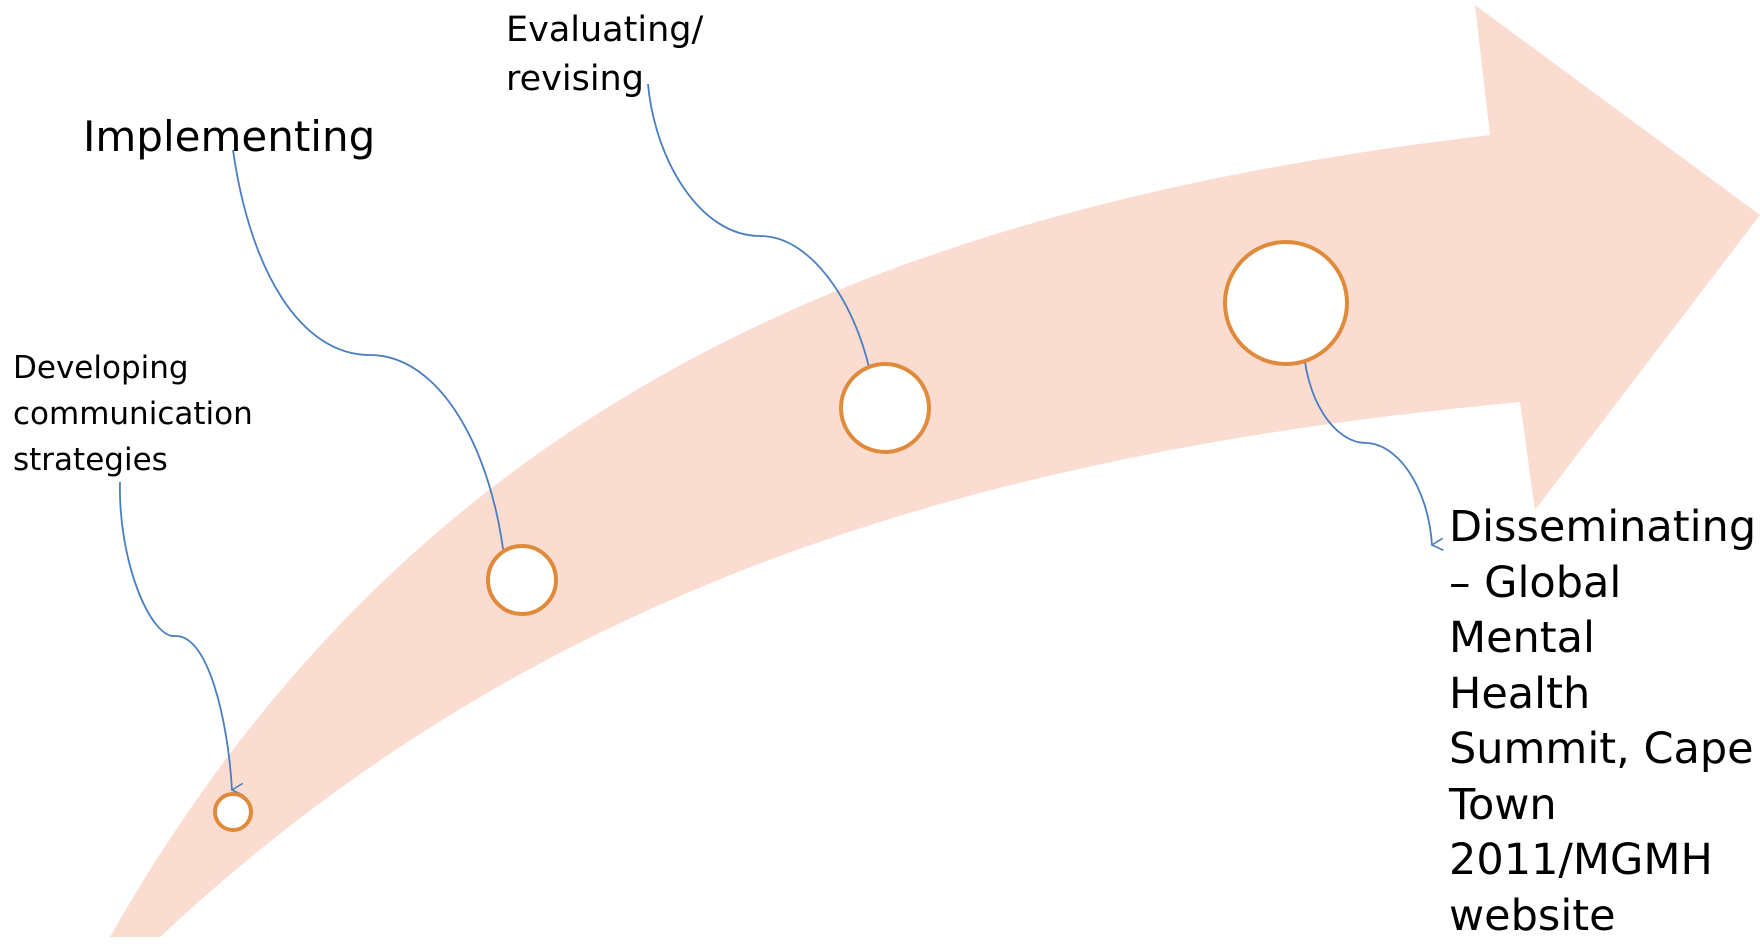 Image resolution: width=1760 pixels, height=944 pixels. Describe the element at coordinates (229, 136) in the screenshot. I see `stage-label-implementing: Implementing` at that location.